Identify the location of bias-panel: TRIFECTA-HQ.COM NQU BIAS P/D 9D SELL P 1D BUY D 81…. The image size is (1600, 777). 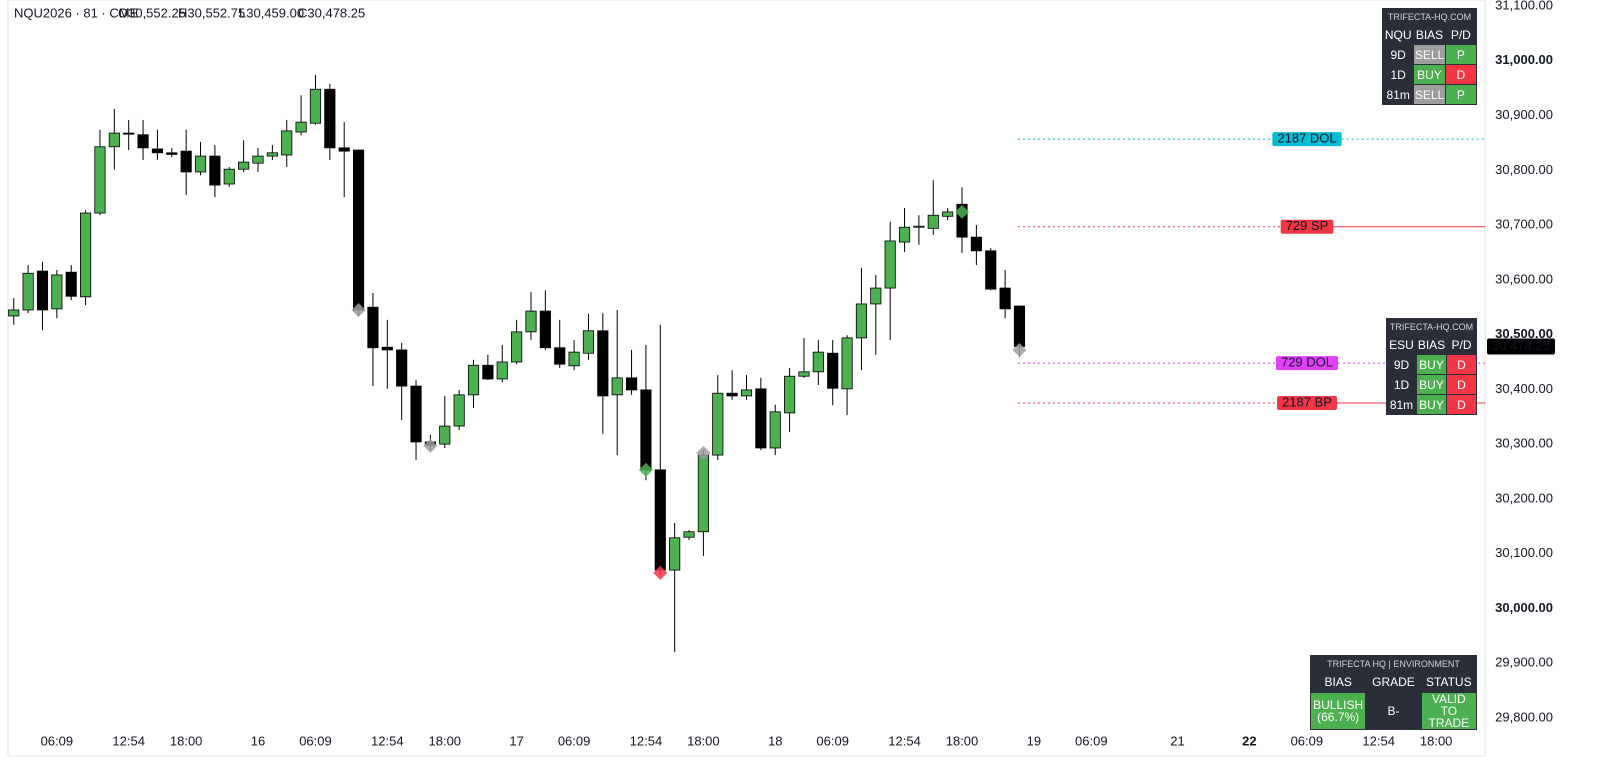
(1429, 56).